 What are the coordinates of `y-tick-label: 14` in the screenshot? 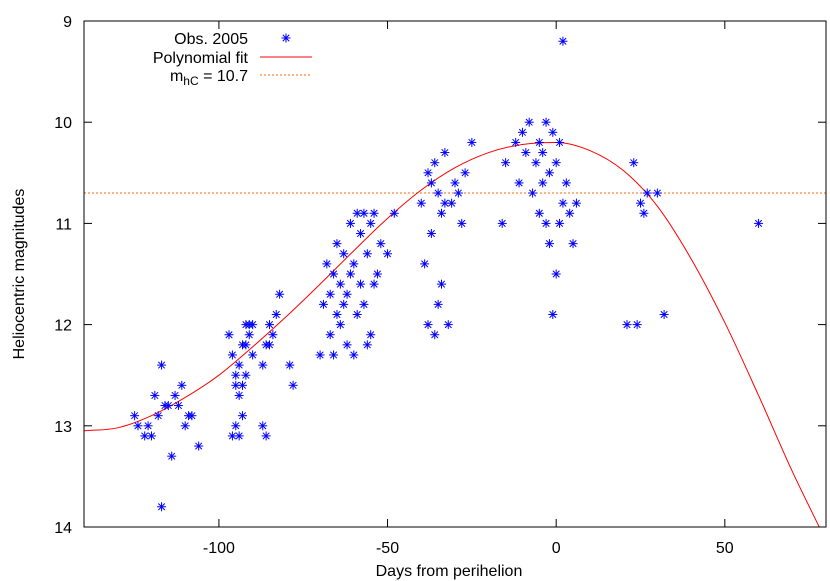 It's located at (63, 528).